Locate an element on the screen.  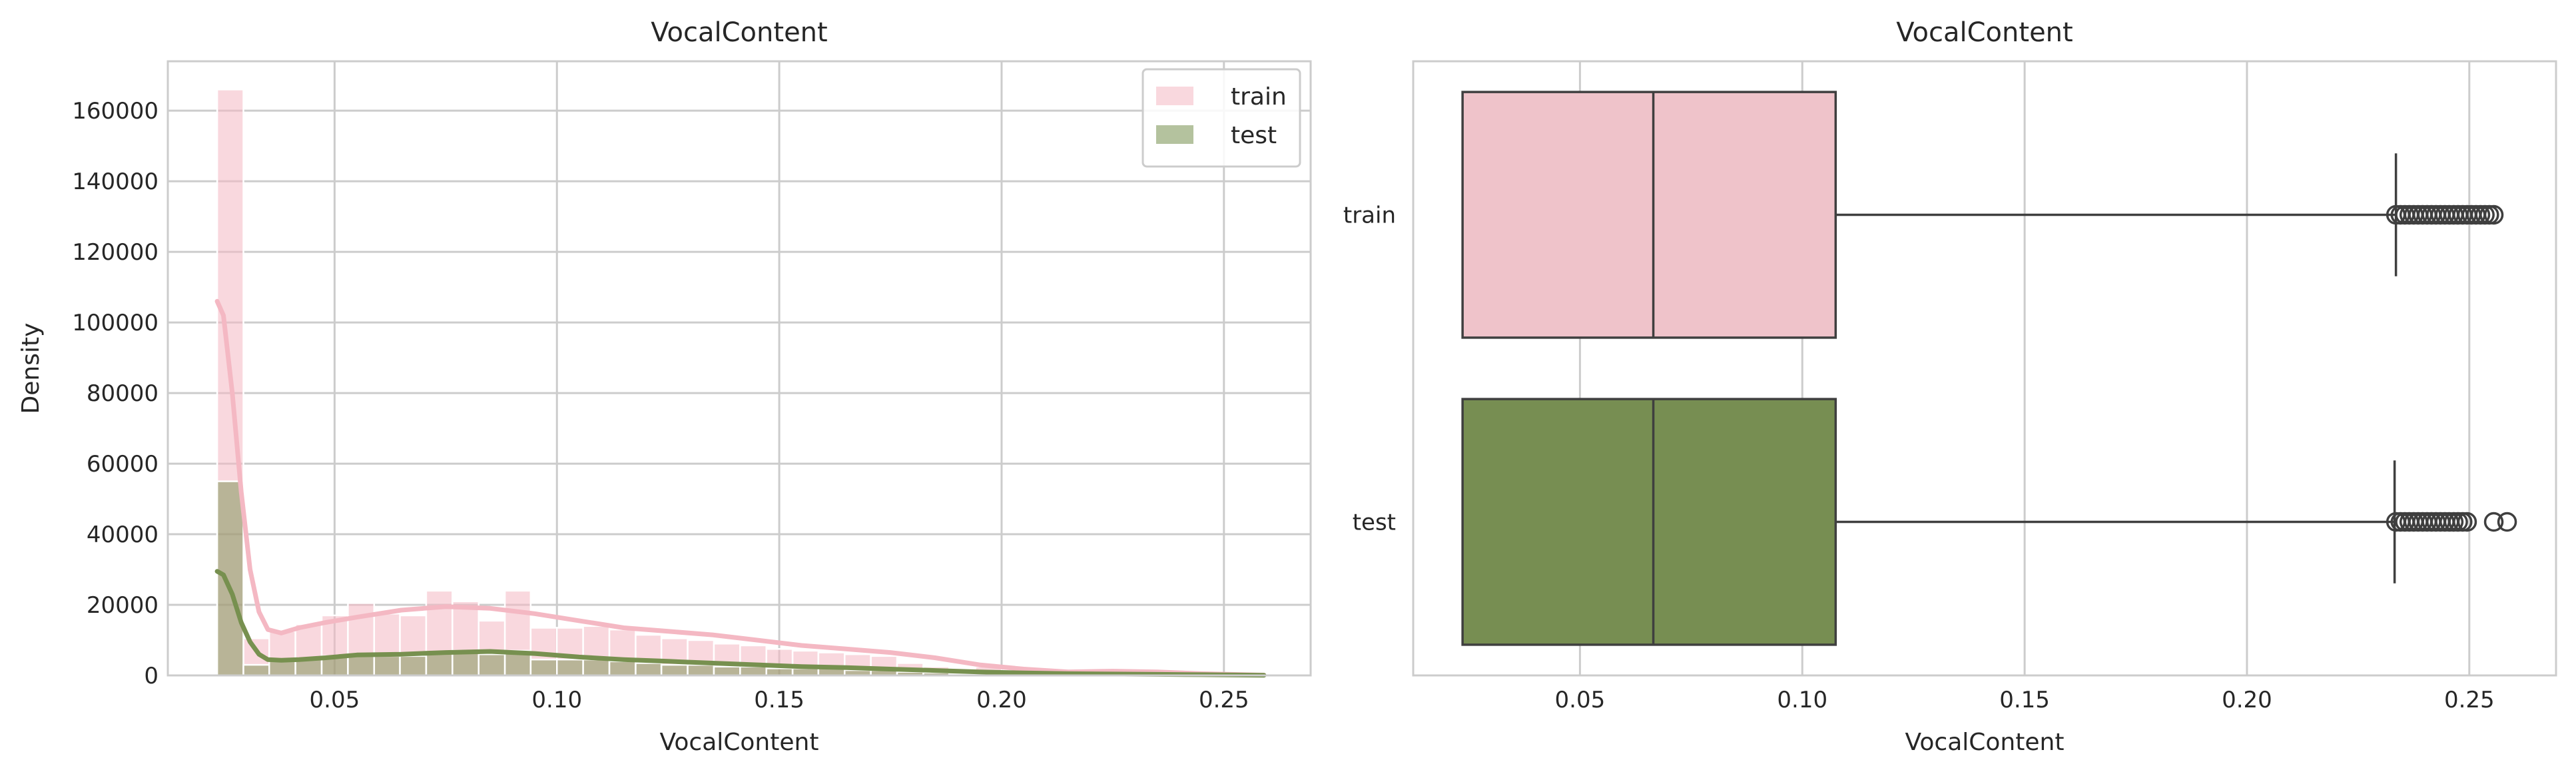
y-tick-label: 60000 is located at coordinates (123, 465).